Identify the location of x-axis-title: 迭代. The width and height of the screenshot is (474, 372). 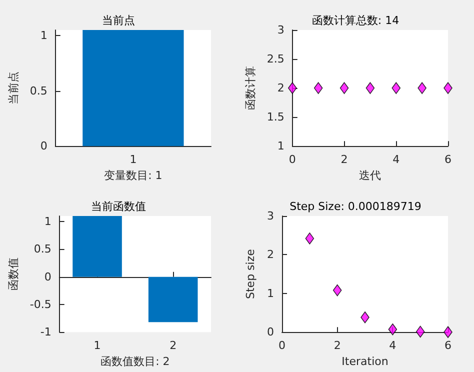
(370, 175).